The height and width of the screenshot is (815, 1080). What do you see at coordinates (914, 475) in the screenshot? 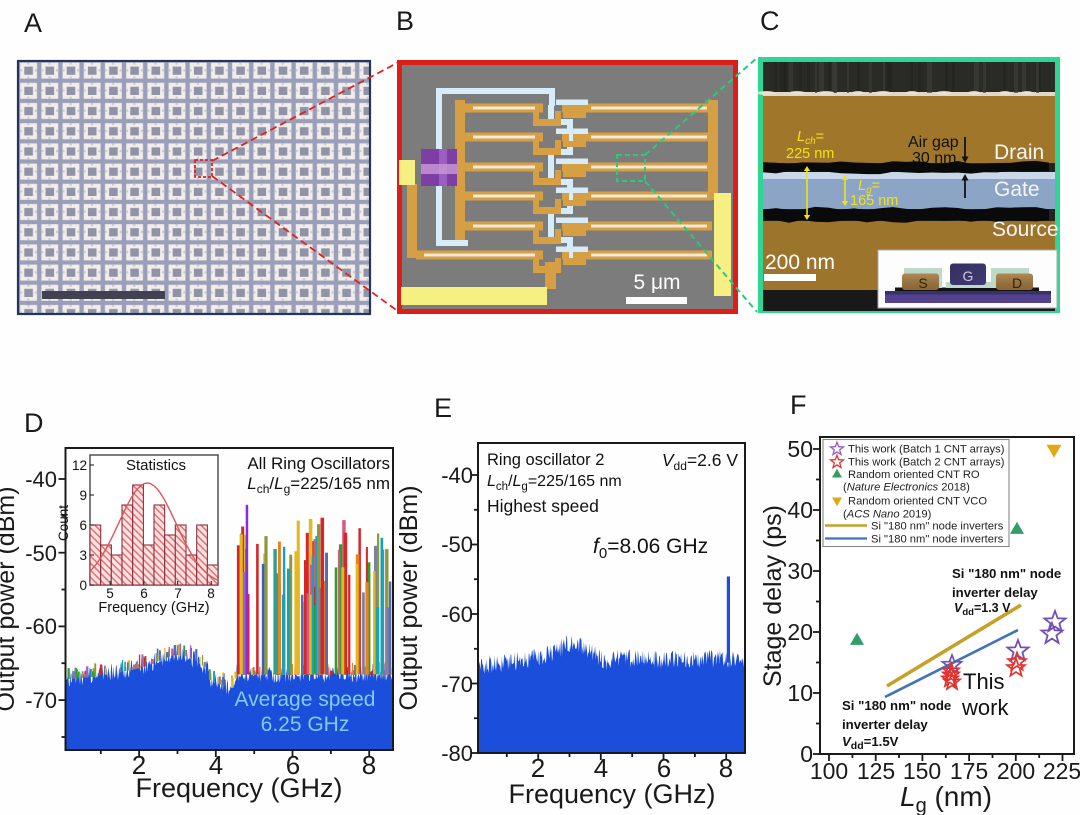
I see `svg-text: Random oriented CNT RO` at bounding box center [914, 475].